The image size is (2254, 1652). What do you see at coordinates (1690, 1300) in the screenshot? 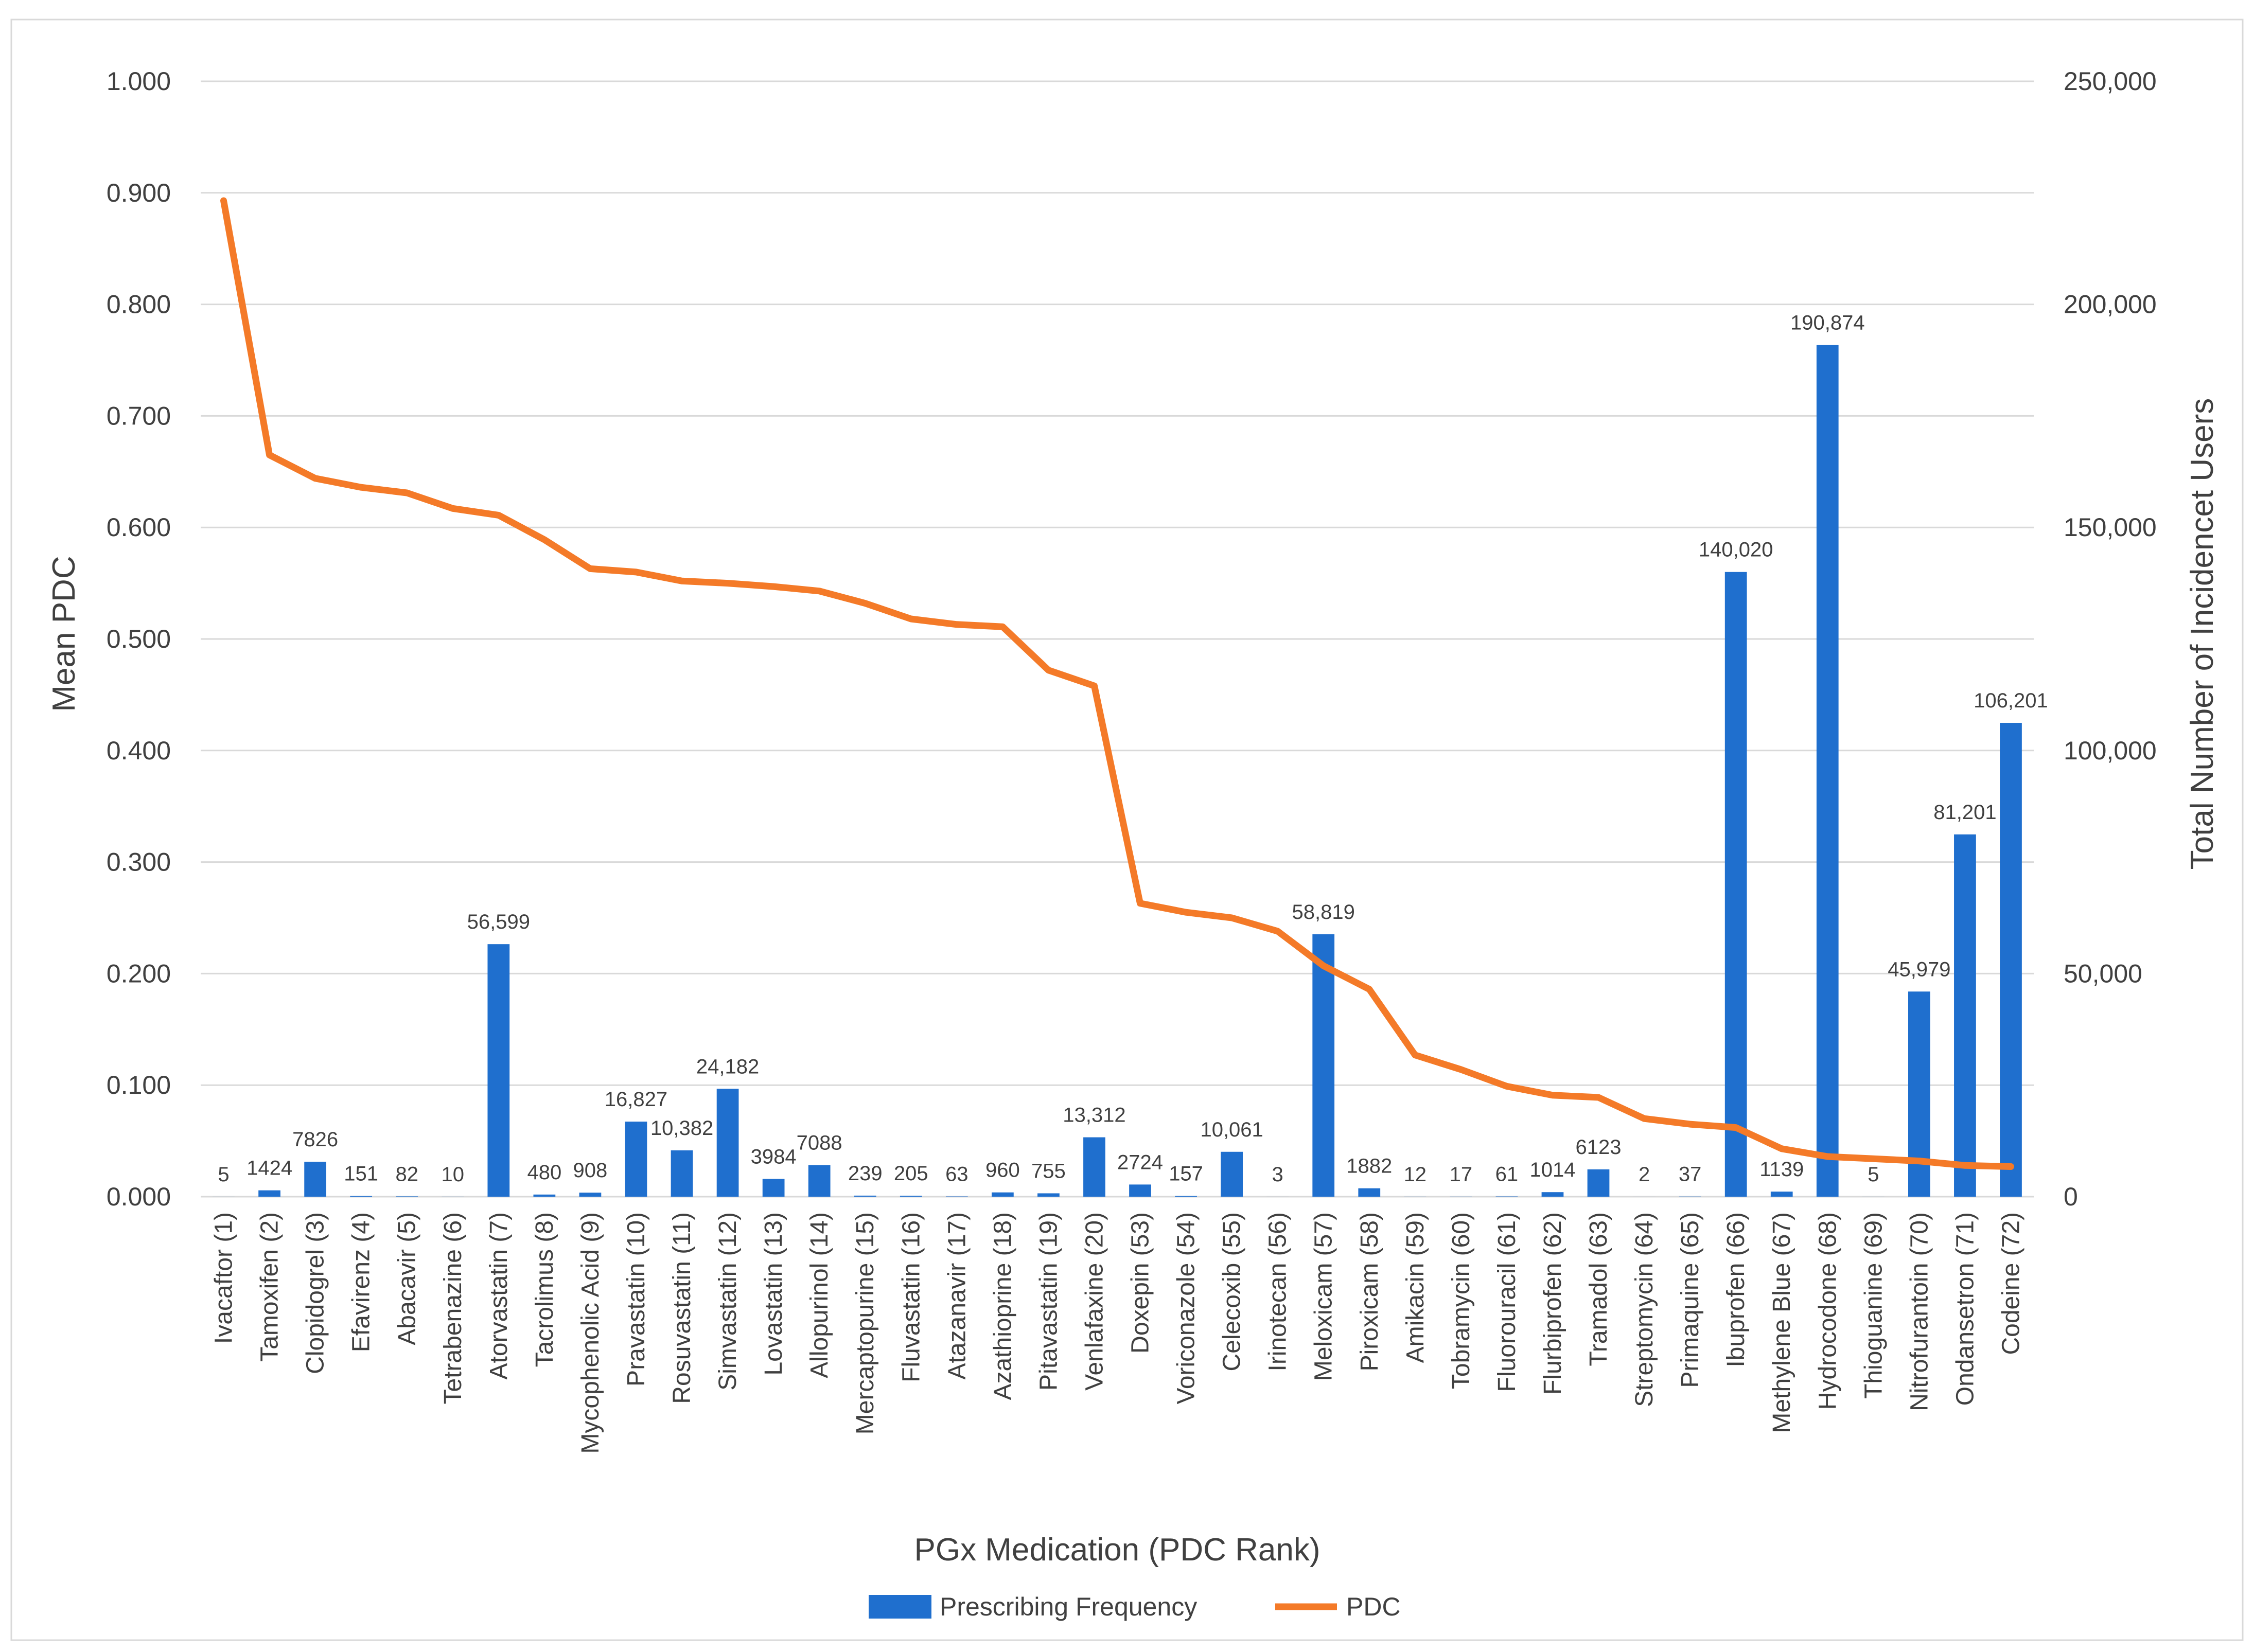
I see `category-label: Primaquine (65)` at bounding box center [1690, 1300].